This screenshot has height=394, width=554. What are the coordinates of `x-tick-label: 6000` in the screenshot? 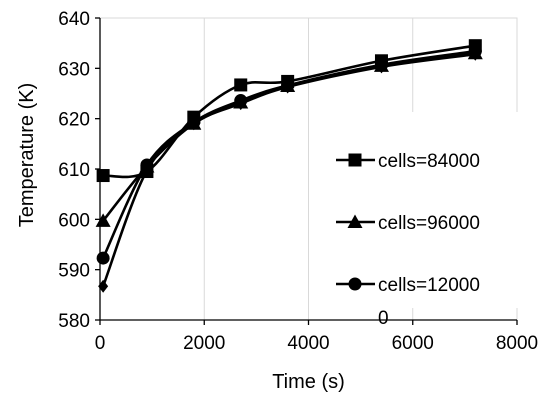 It's located at (413, 343).